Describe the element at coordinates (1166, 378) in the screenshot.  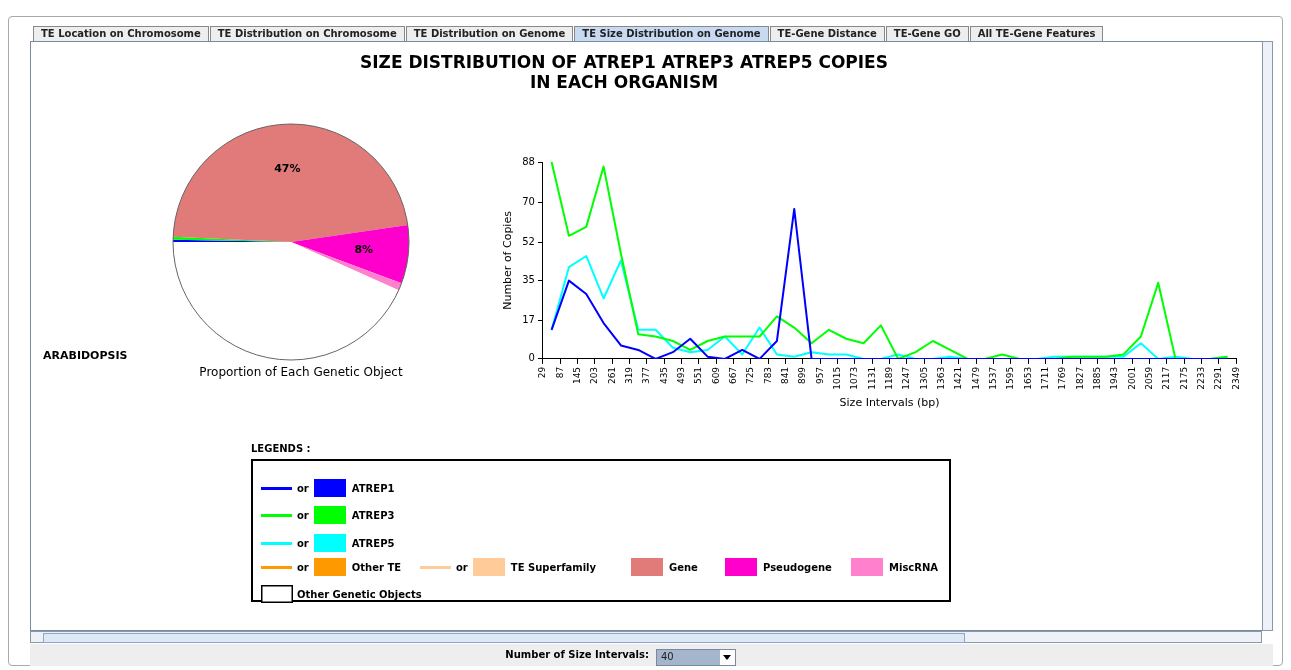
I see `x-tick-label: 2117` at that location.